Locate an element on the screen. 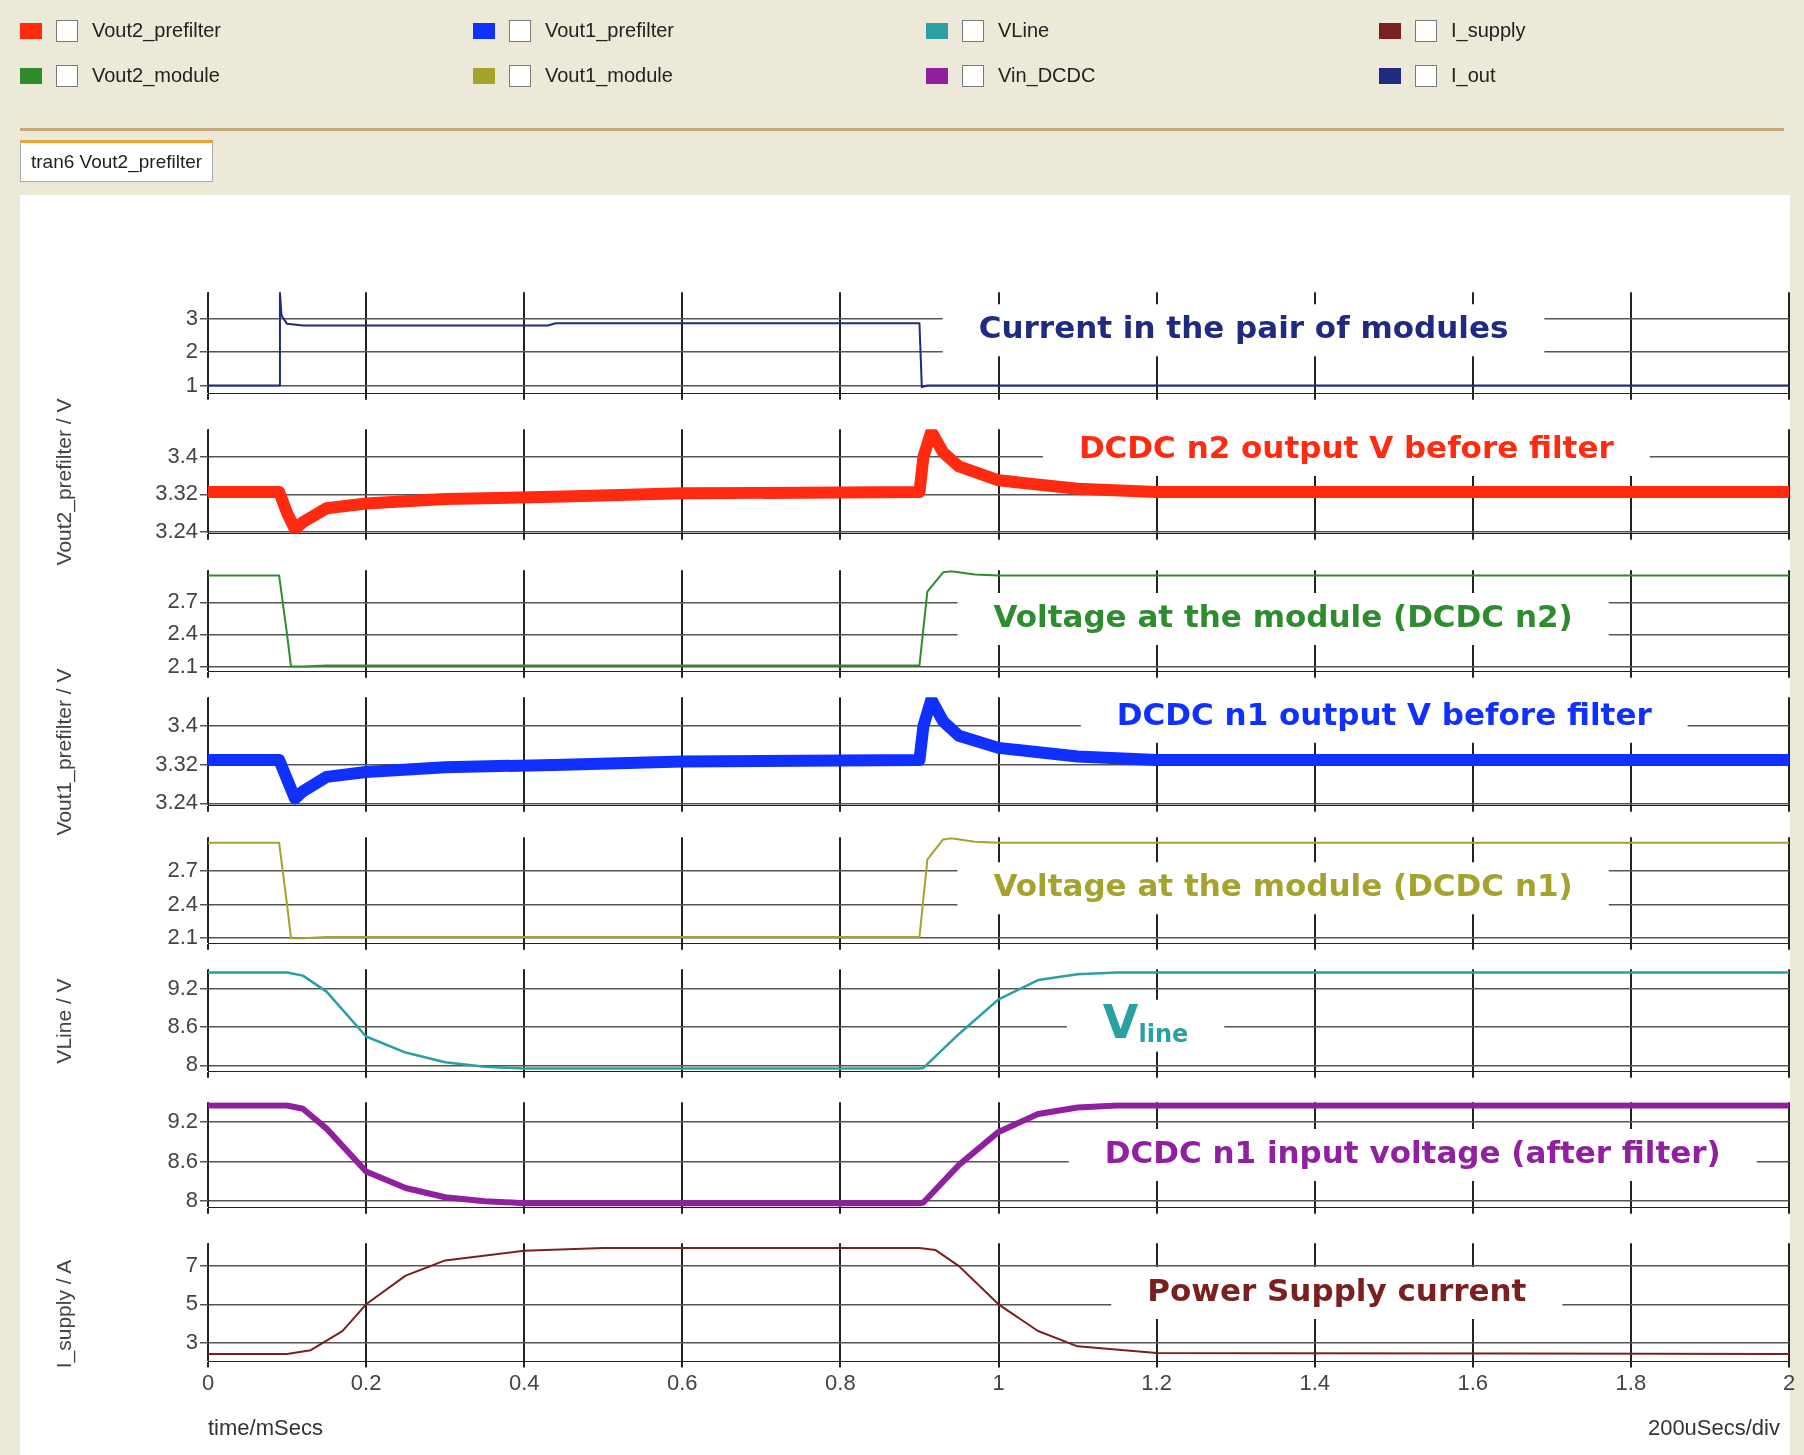  y-tick-label: 7 is located at coordinates (191, 1265).